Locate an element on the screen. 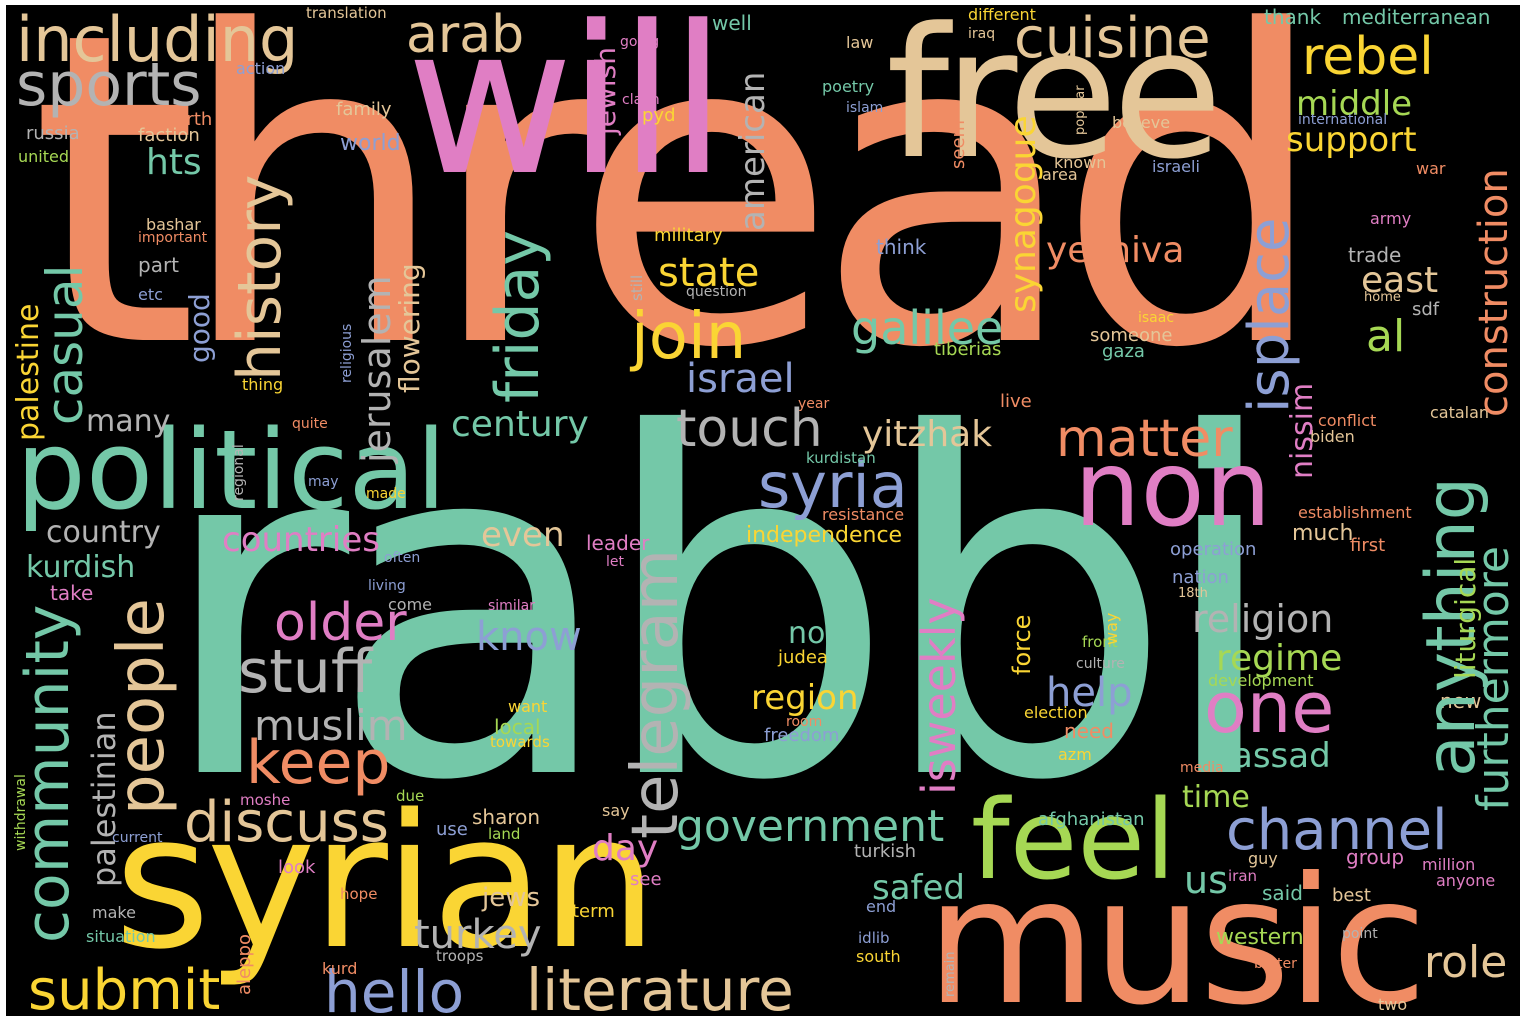 This screenshot has height=1021, width=1525. word-million: million is located at coordinates (1449, 864).